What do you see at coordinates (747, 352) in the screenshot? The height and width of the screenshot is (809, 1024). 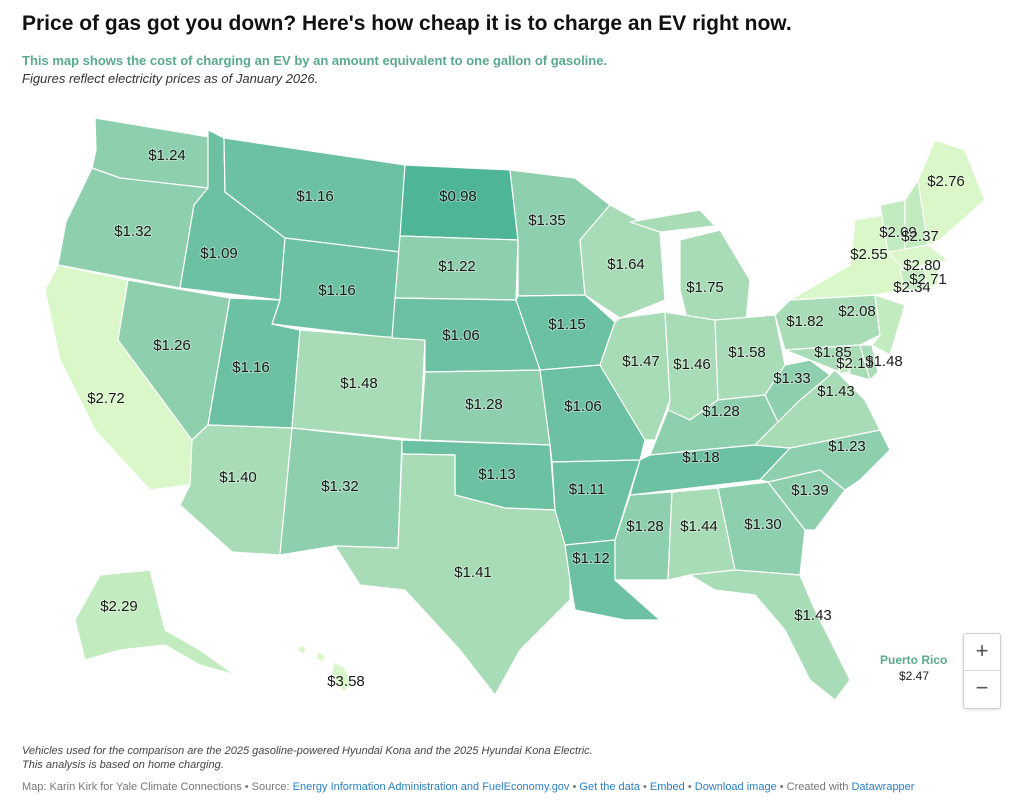 I see `price-label-oh: $1.58` at bounding box center [747, 352].